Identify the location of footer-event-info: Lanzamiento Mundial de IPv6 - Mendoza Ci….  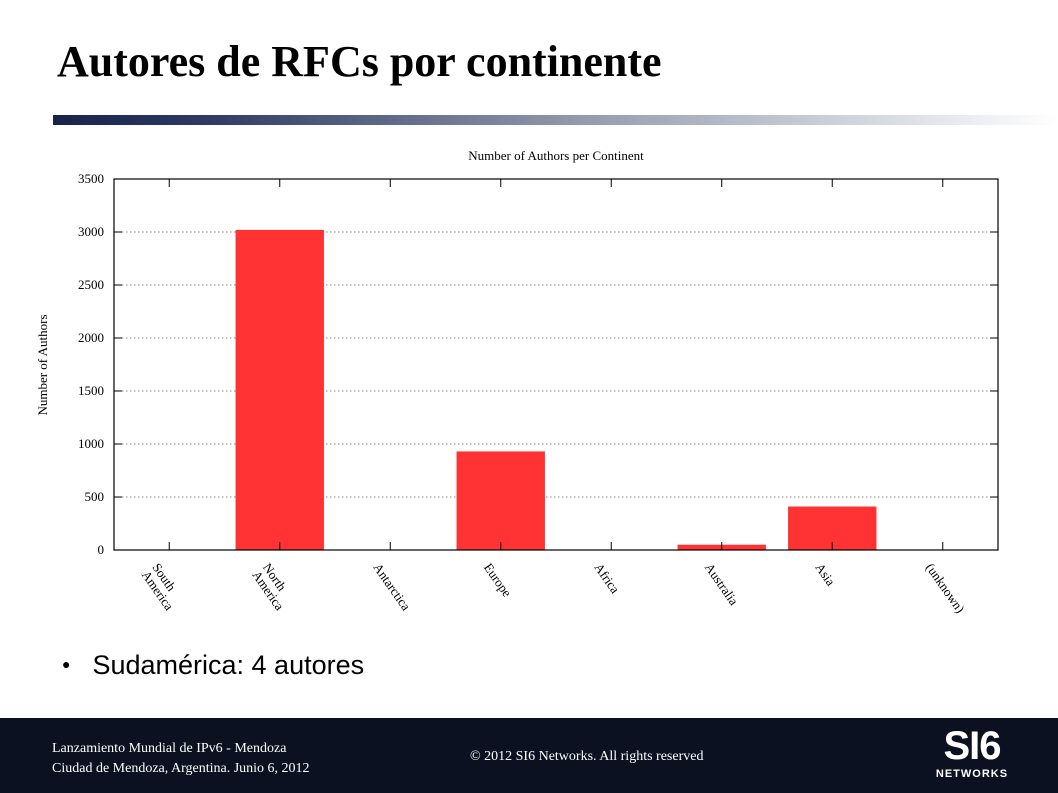
(181, 759).